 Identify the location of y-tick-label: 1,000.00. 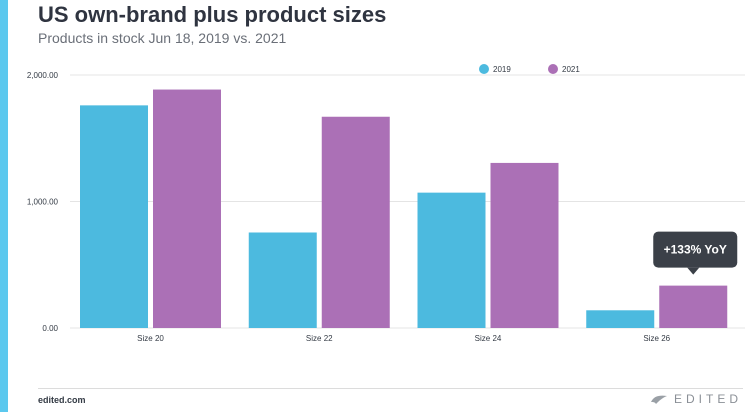
(43, 202).